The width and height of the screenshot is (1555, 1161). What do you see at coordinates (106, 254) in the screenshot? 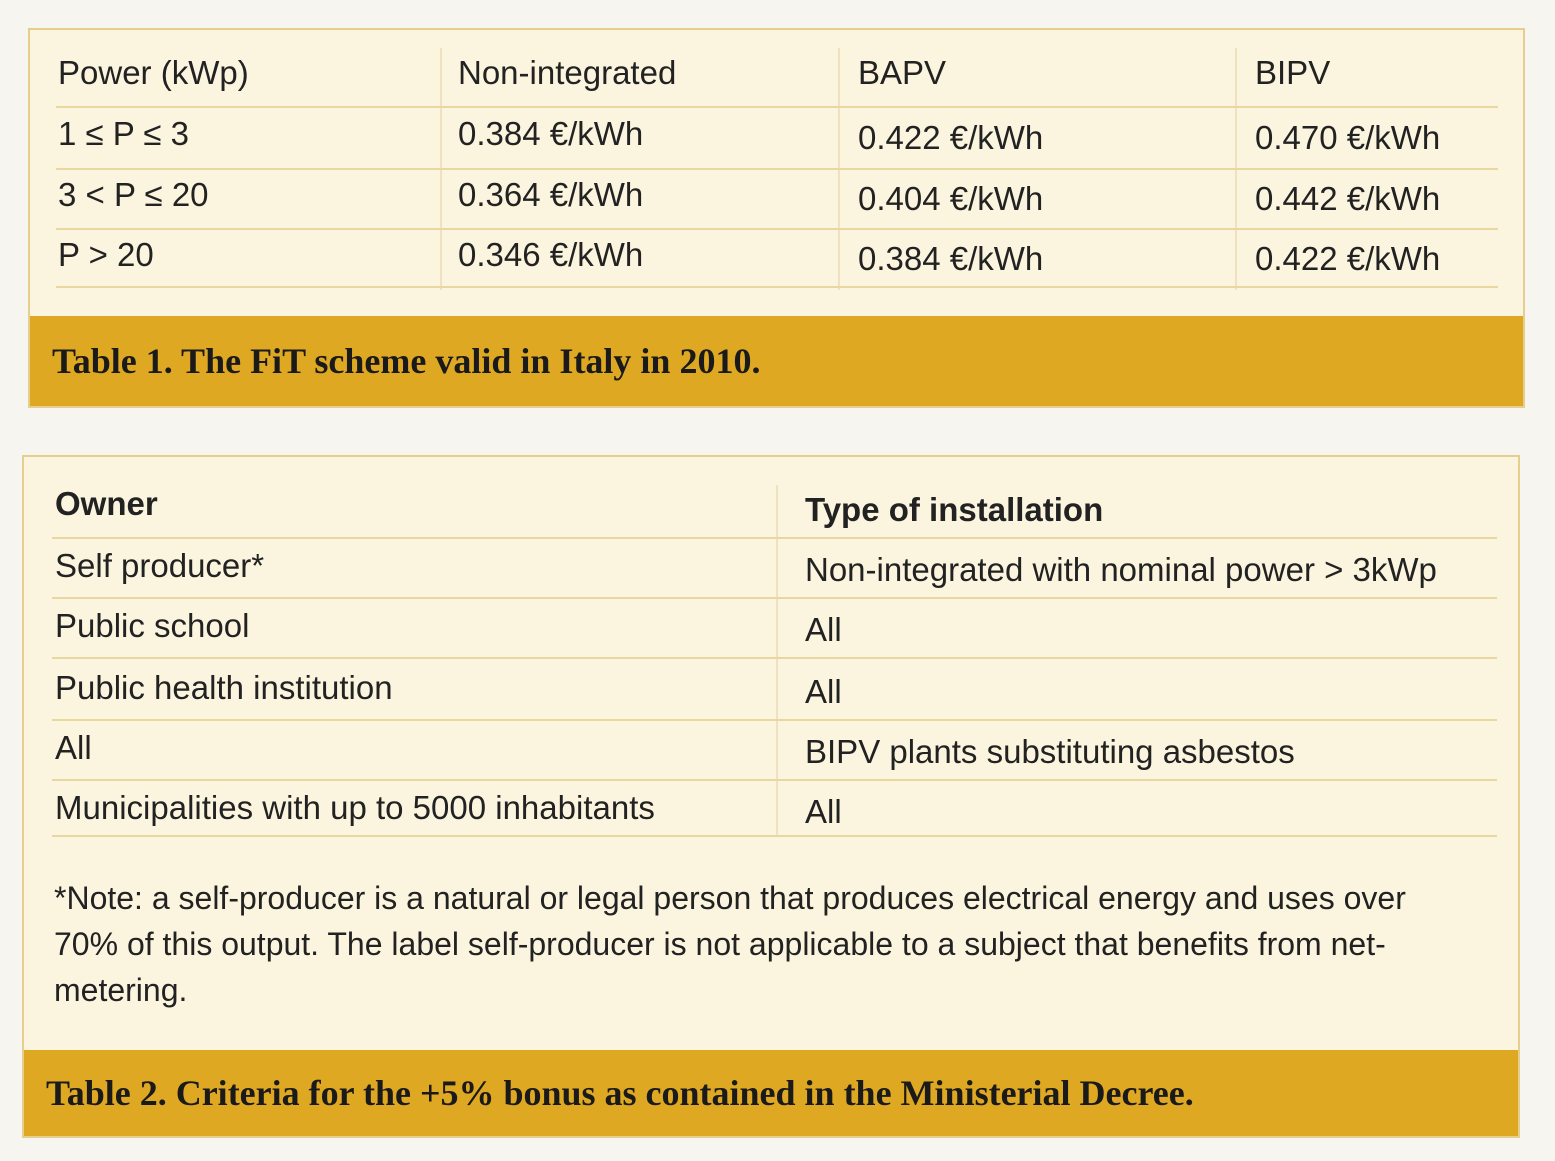
I see `cell: P > 20` at bounding box center [106, 254].